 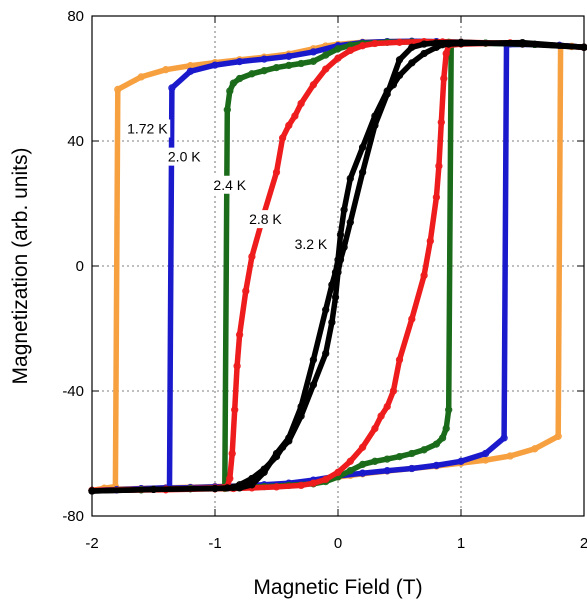 I want to click on curve-label: 1.72 K, so click(x=148, y=128).